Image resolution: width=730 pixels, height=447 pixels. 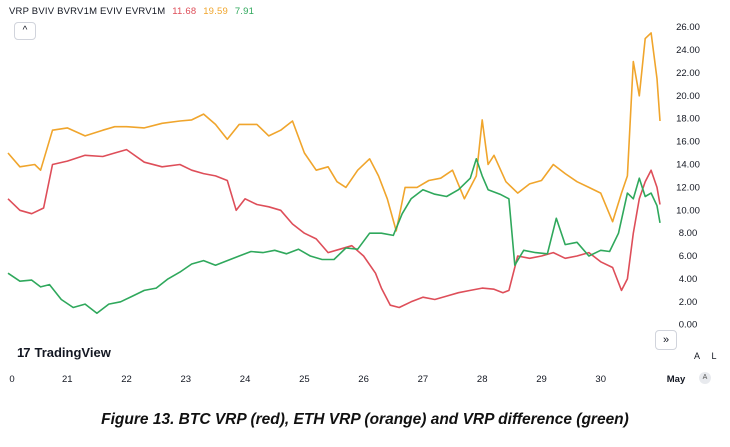 What do you see at coordinates (676, 379) in the screenshot?
I see `x-tick-label: May` at bounding box center [676, 379].